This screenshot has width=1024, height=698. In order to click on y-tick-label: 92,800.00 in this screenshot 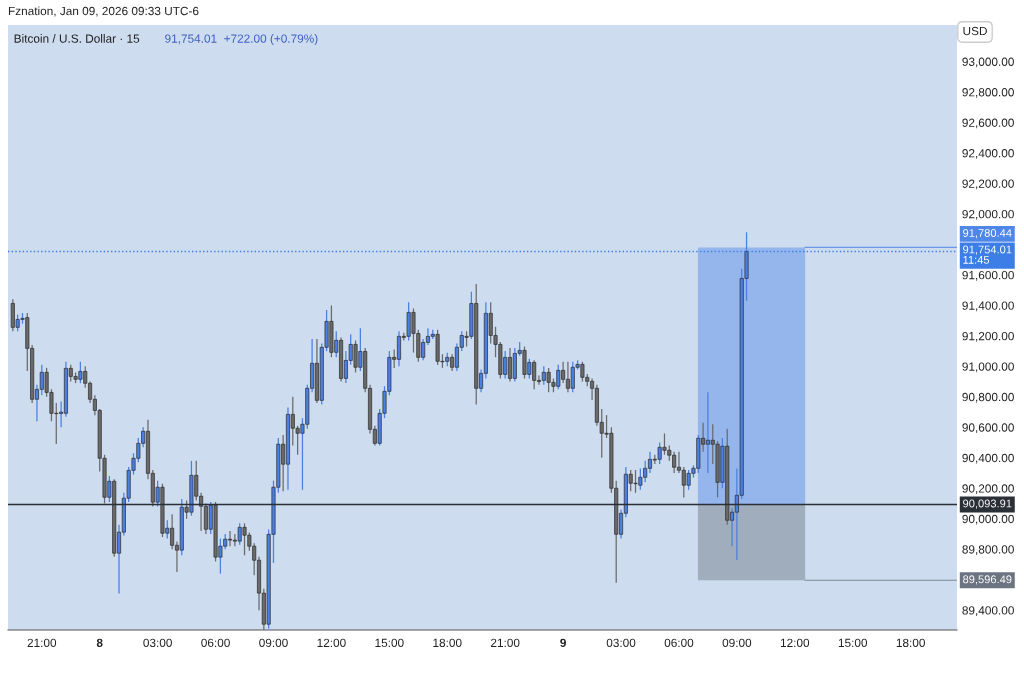, I will do `click(988, 93)`.